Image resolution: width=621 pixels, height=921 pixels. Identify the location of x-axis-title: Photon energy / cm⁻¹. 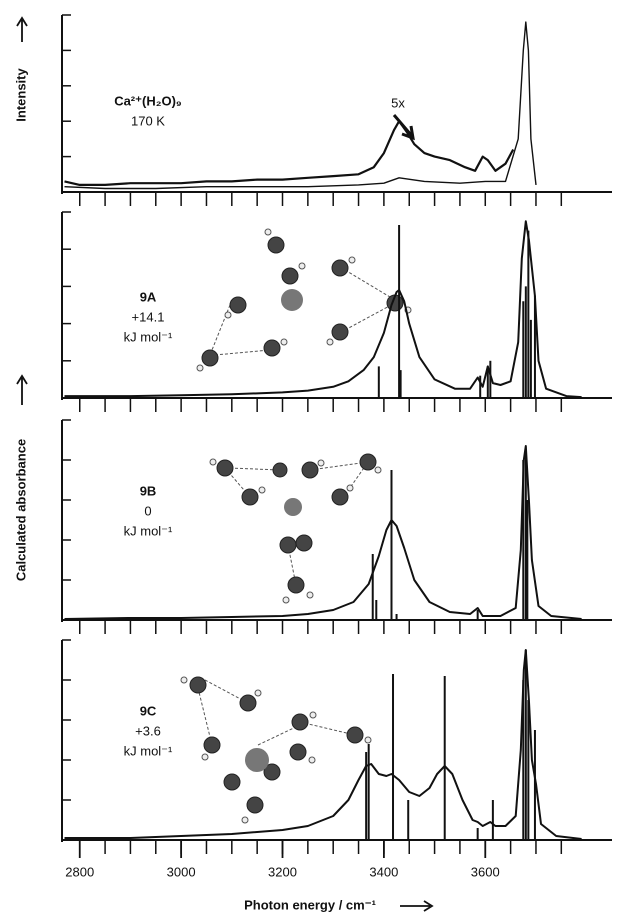
(310, 904).